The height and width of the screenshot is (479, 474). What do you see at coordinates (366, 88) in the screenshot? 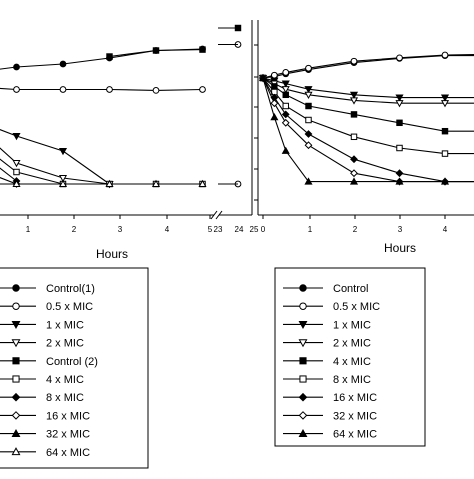
I see `right-series-1-x-mic` at bounding box center [366, 88].